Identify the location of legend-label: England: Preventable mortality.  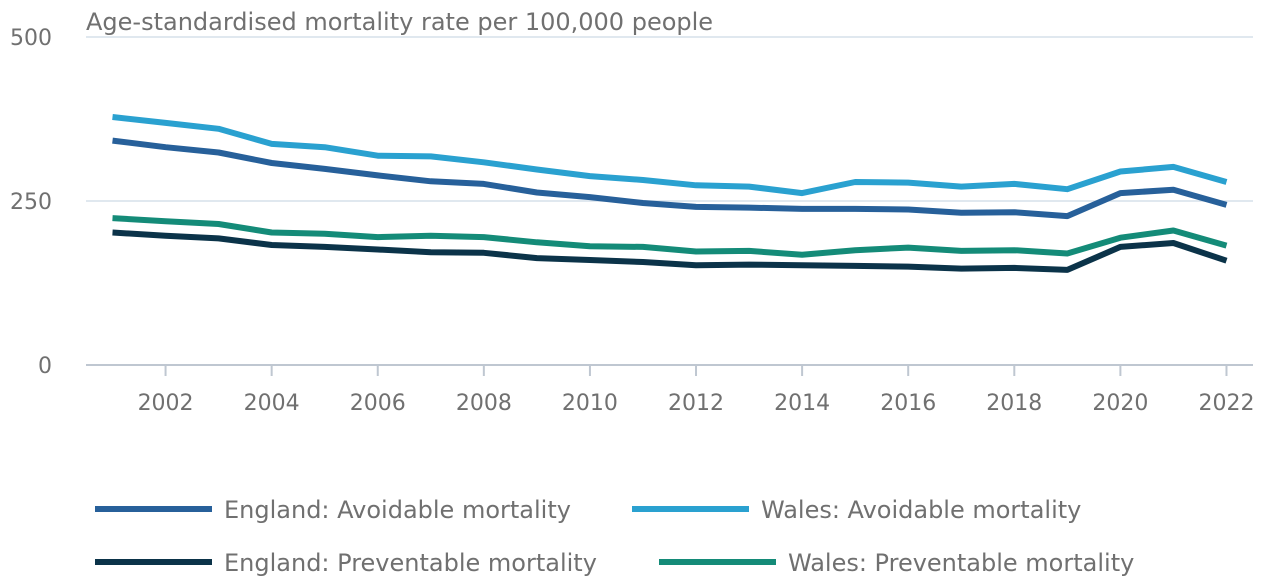
(410, 563).